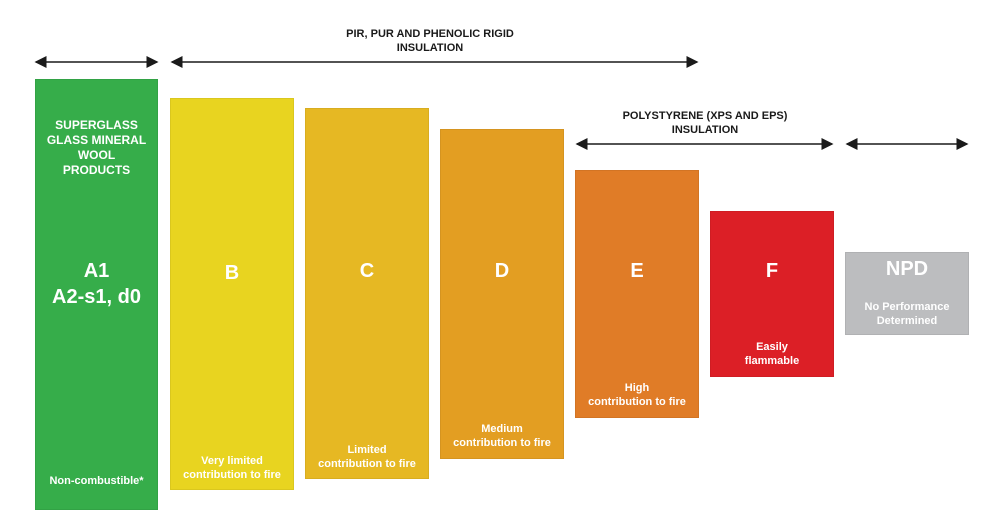 The width and height of the screenshot is (1000, 532). What do you see at coordinates (772, 354) in the screenshot?
I see `class-f-description: Easily flammable` at bounding box center [772, 354].